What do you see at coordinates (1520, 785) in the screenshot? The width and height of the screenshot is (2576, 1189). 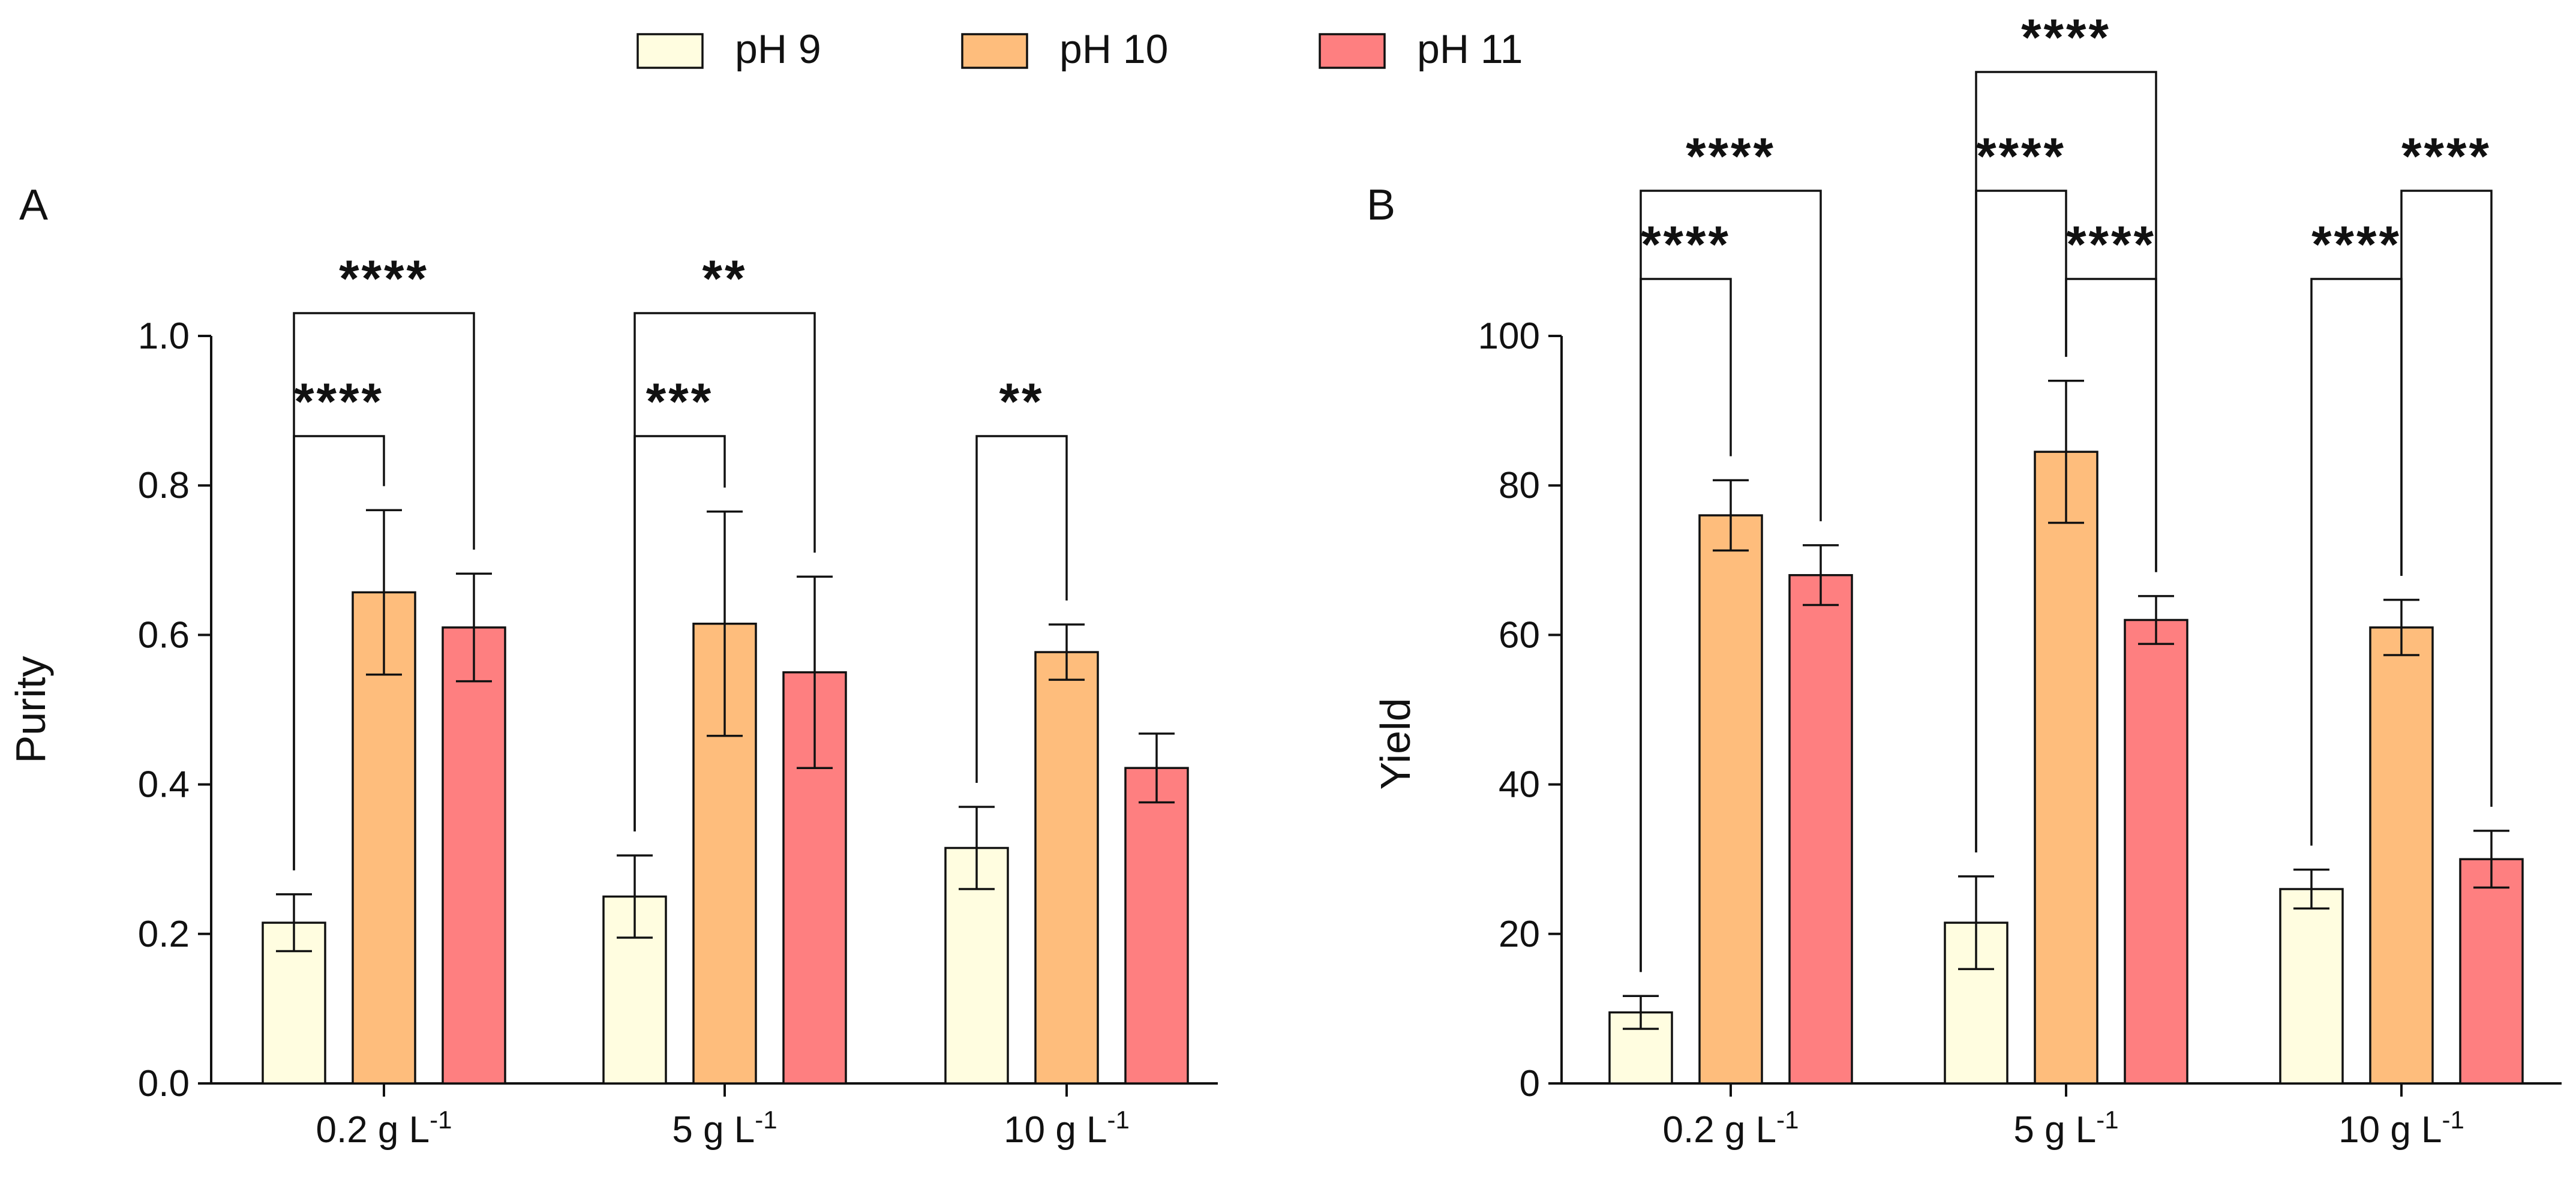 I see `y-tick-label: 40` at bounding box center [1520, 785].